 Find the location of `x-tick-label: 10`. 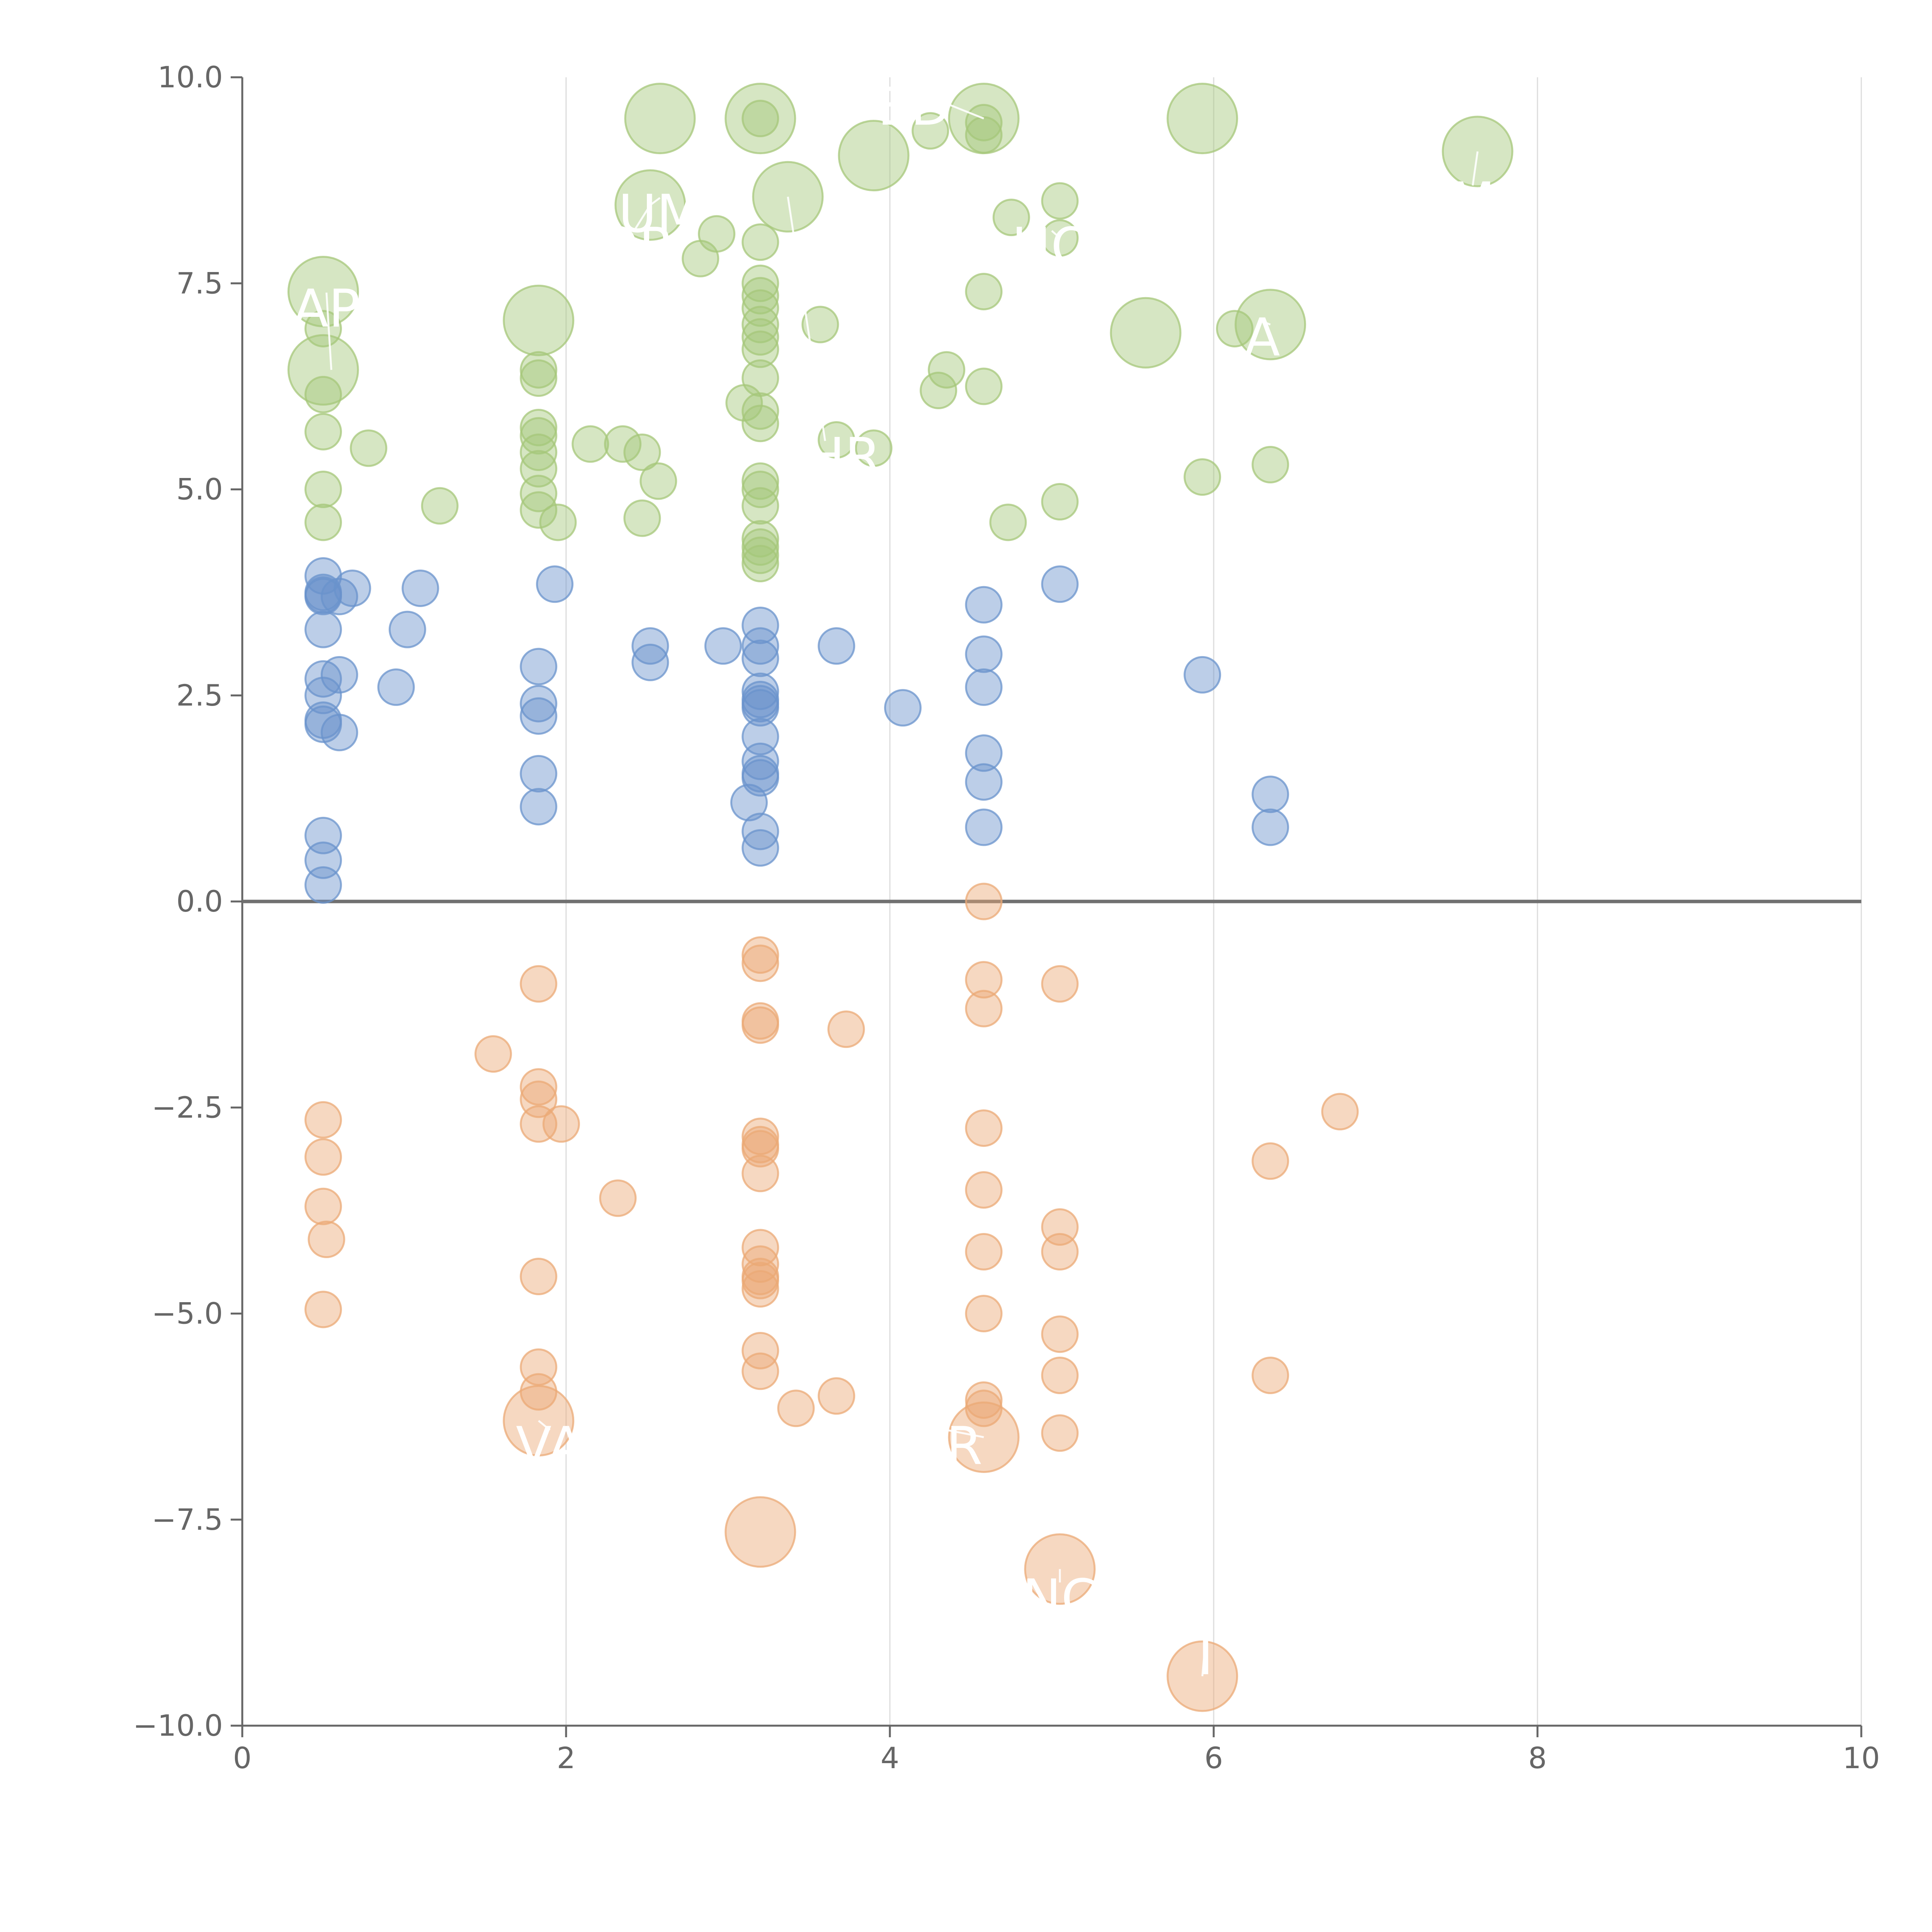

x-tick-label: 10 is located at coordinates (1862, 1758).